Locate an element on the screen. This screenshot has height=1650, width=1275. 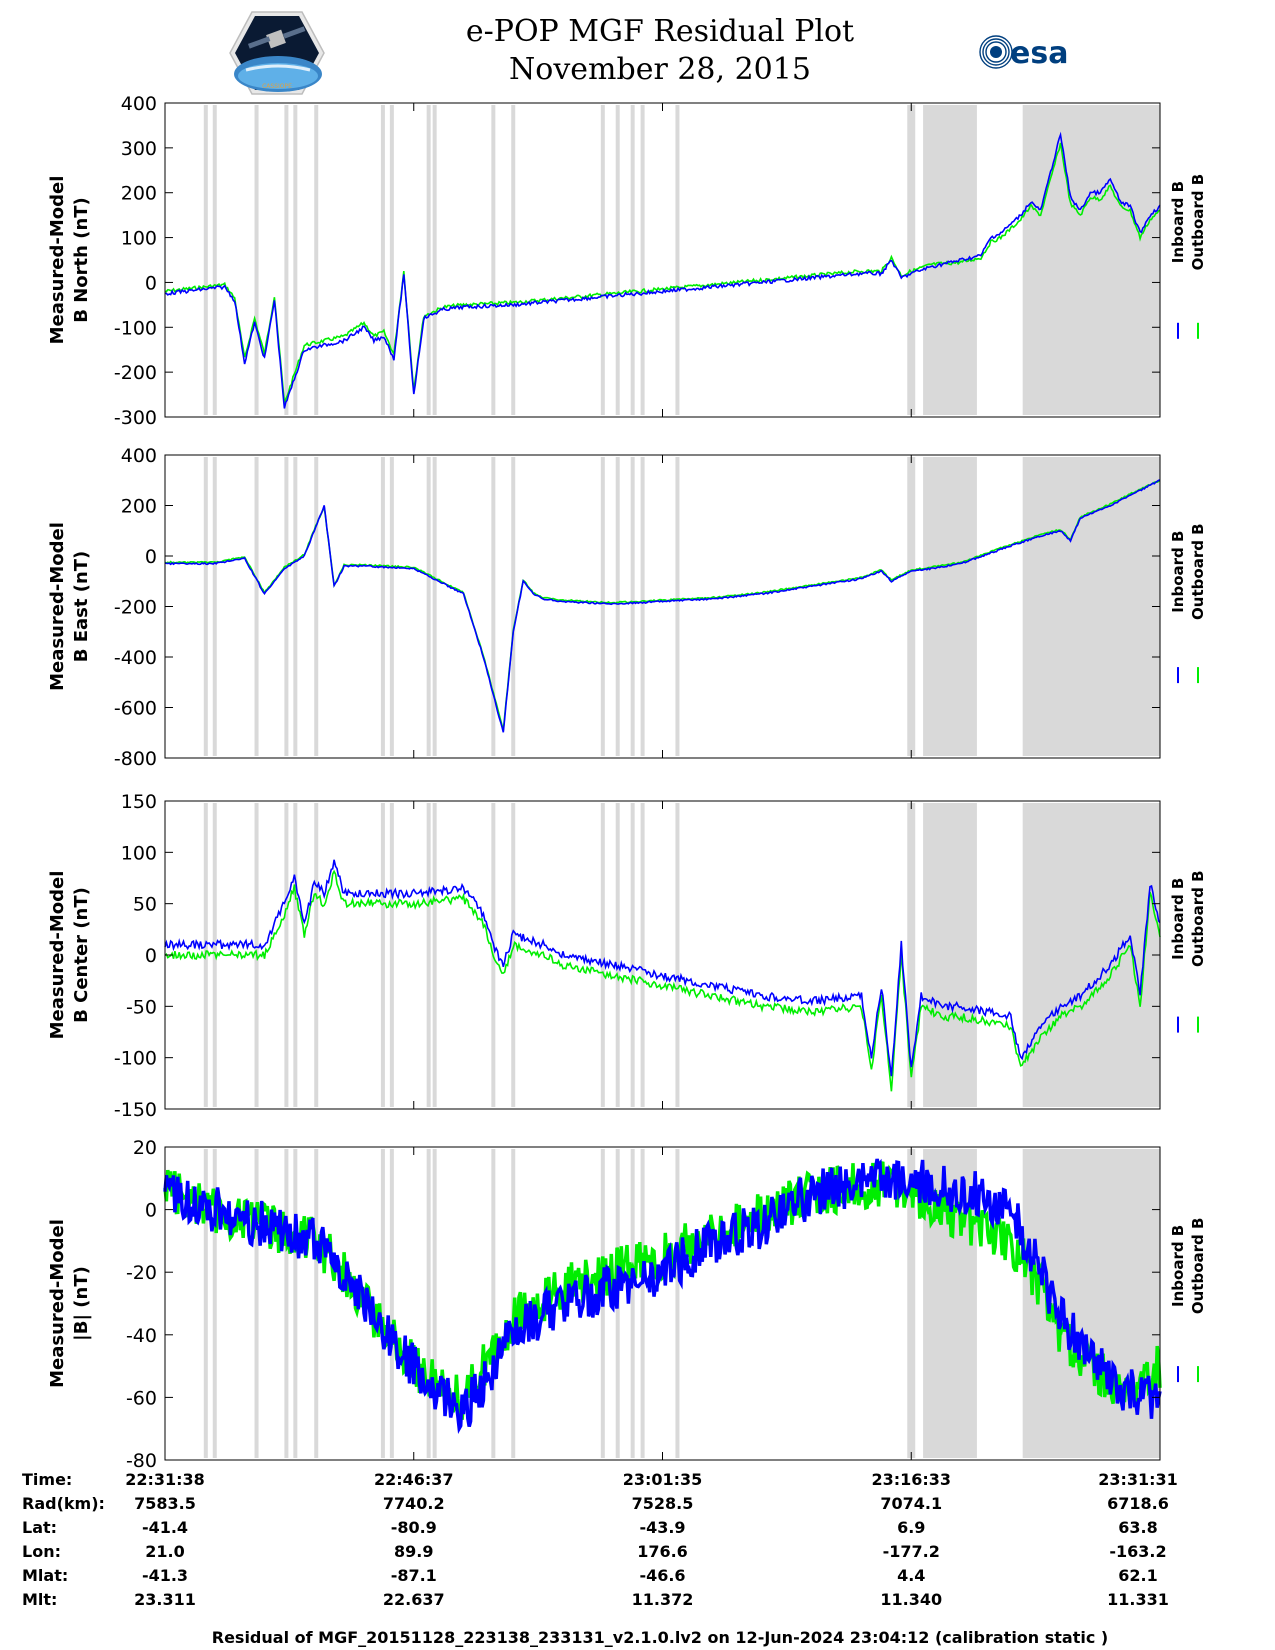
plot-title: e-POP MGF Residual Plot is located at coordinates (660, 31).